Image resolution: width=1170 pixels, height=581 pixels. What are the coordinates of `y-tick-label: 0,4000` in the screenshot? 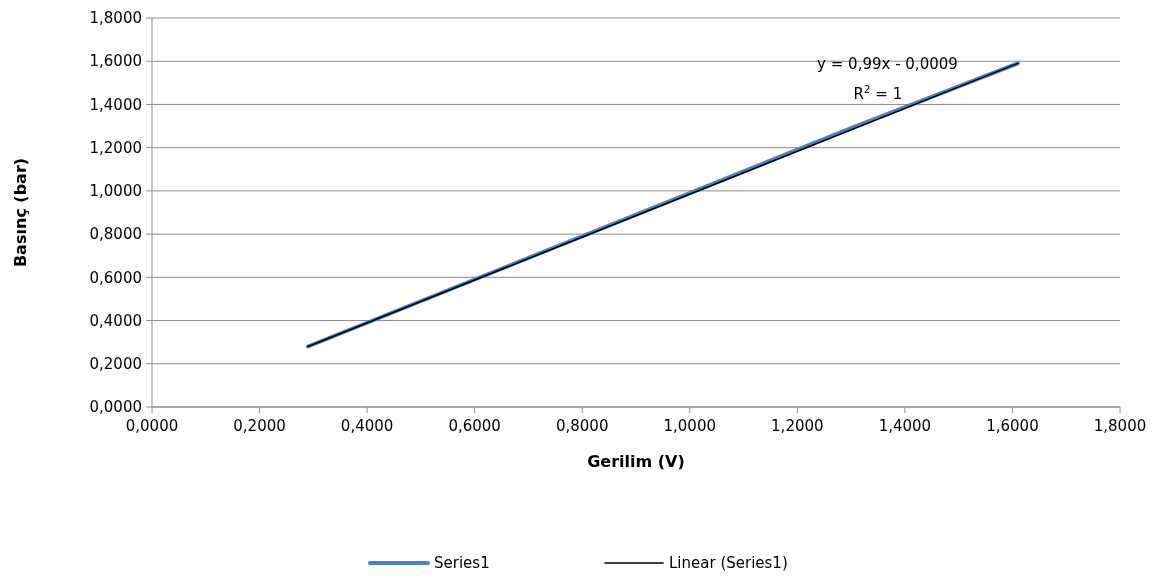 It's located at (115, 320).